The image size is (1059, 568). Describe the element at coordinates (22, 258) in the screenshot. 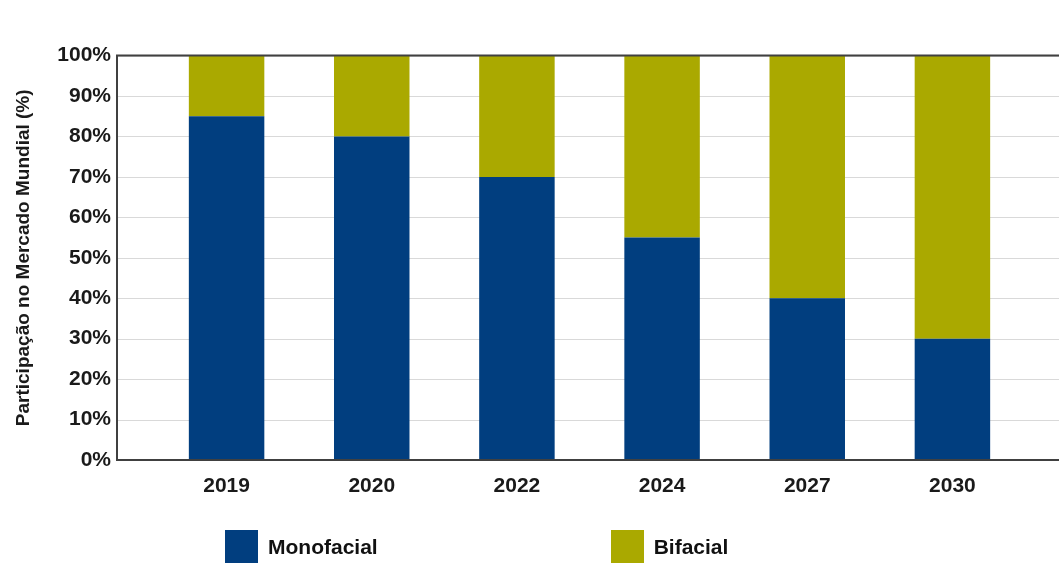

I see `y-axis-title: Participação no Mercado Mundial (%)` at that location.